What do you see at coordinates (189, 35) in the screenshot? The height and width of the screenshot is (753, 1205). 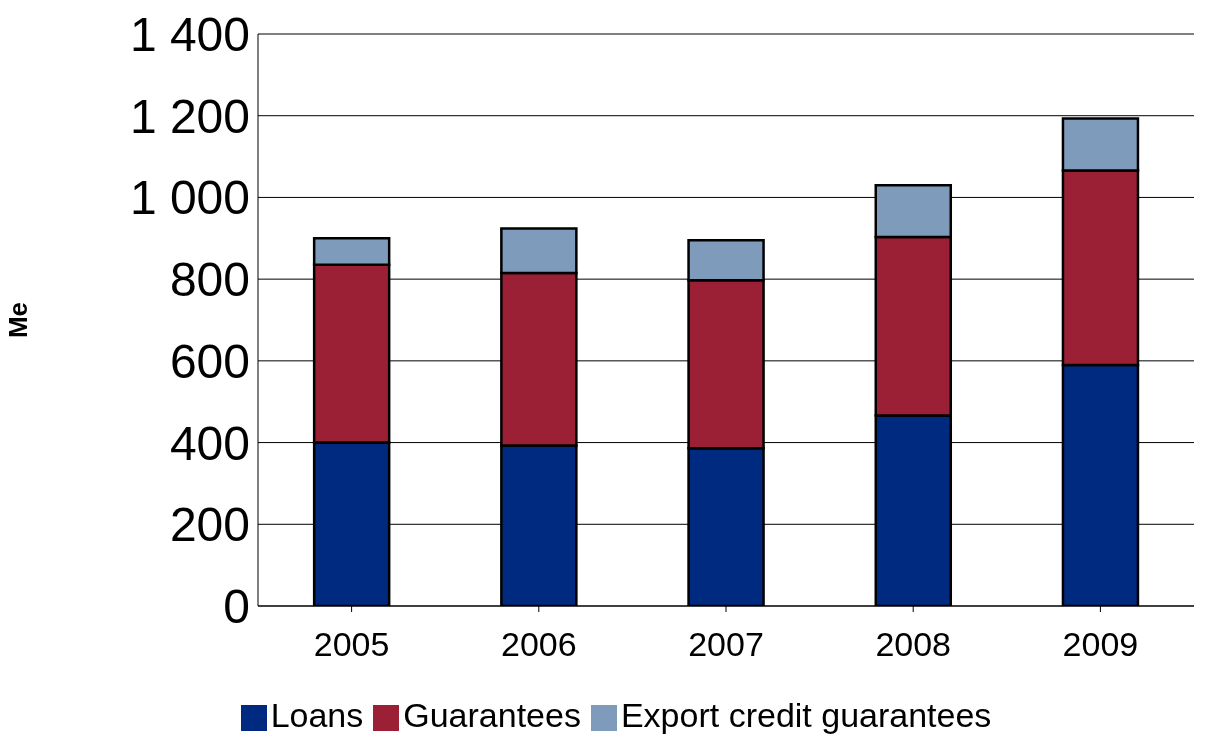 I see `y-tick-label: 1 400` at bounding box center [189, 35].